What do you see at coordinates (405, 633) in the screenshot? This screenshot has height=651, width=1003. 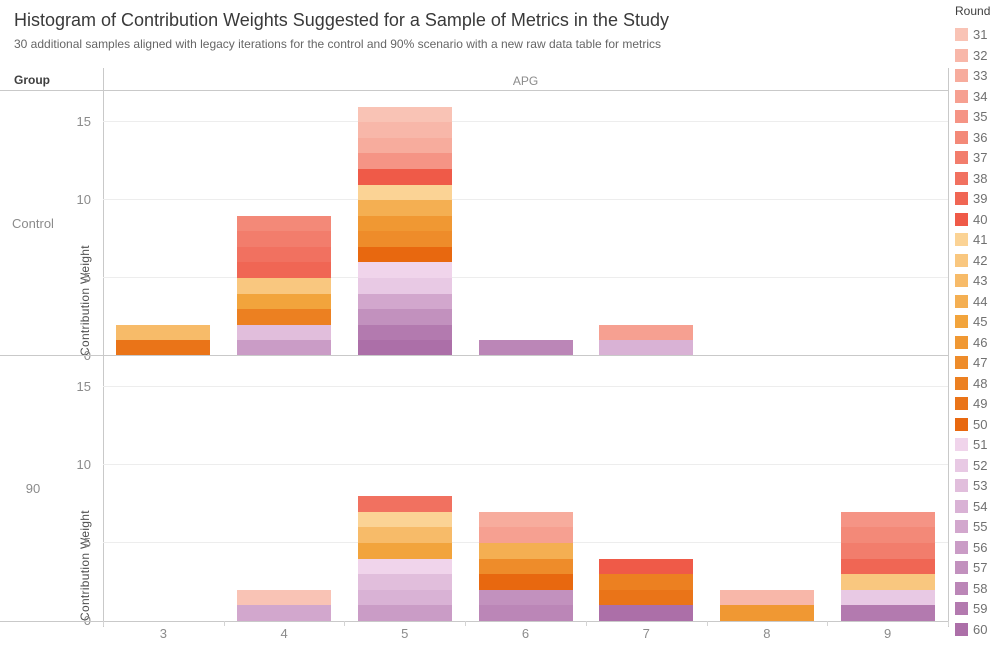 I see `x-tick-label: 5` at bounding box center [405, 633].